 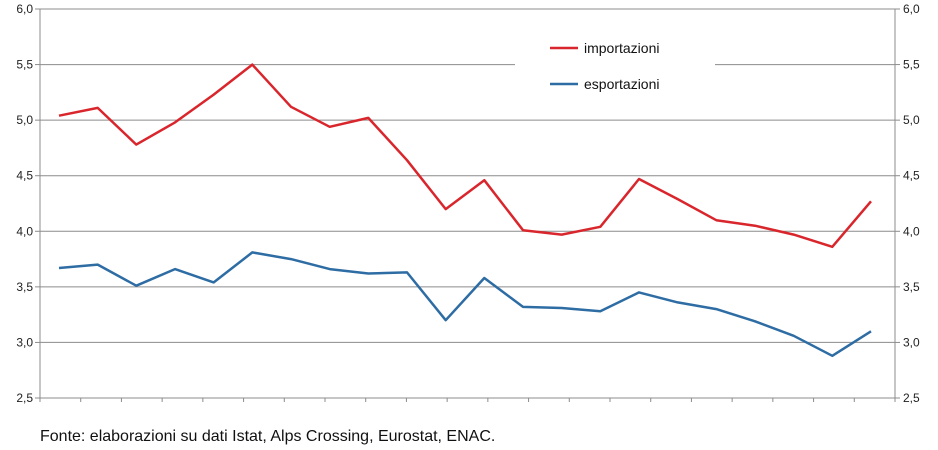 What do you see at coordinates (621, 48) in the screenshot?
I see `legend-label-importazioni: importazioni` at bounding box center [621, 48].